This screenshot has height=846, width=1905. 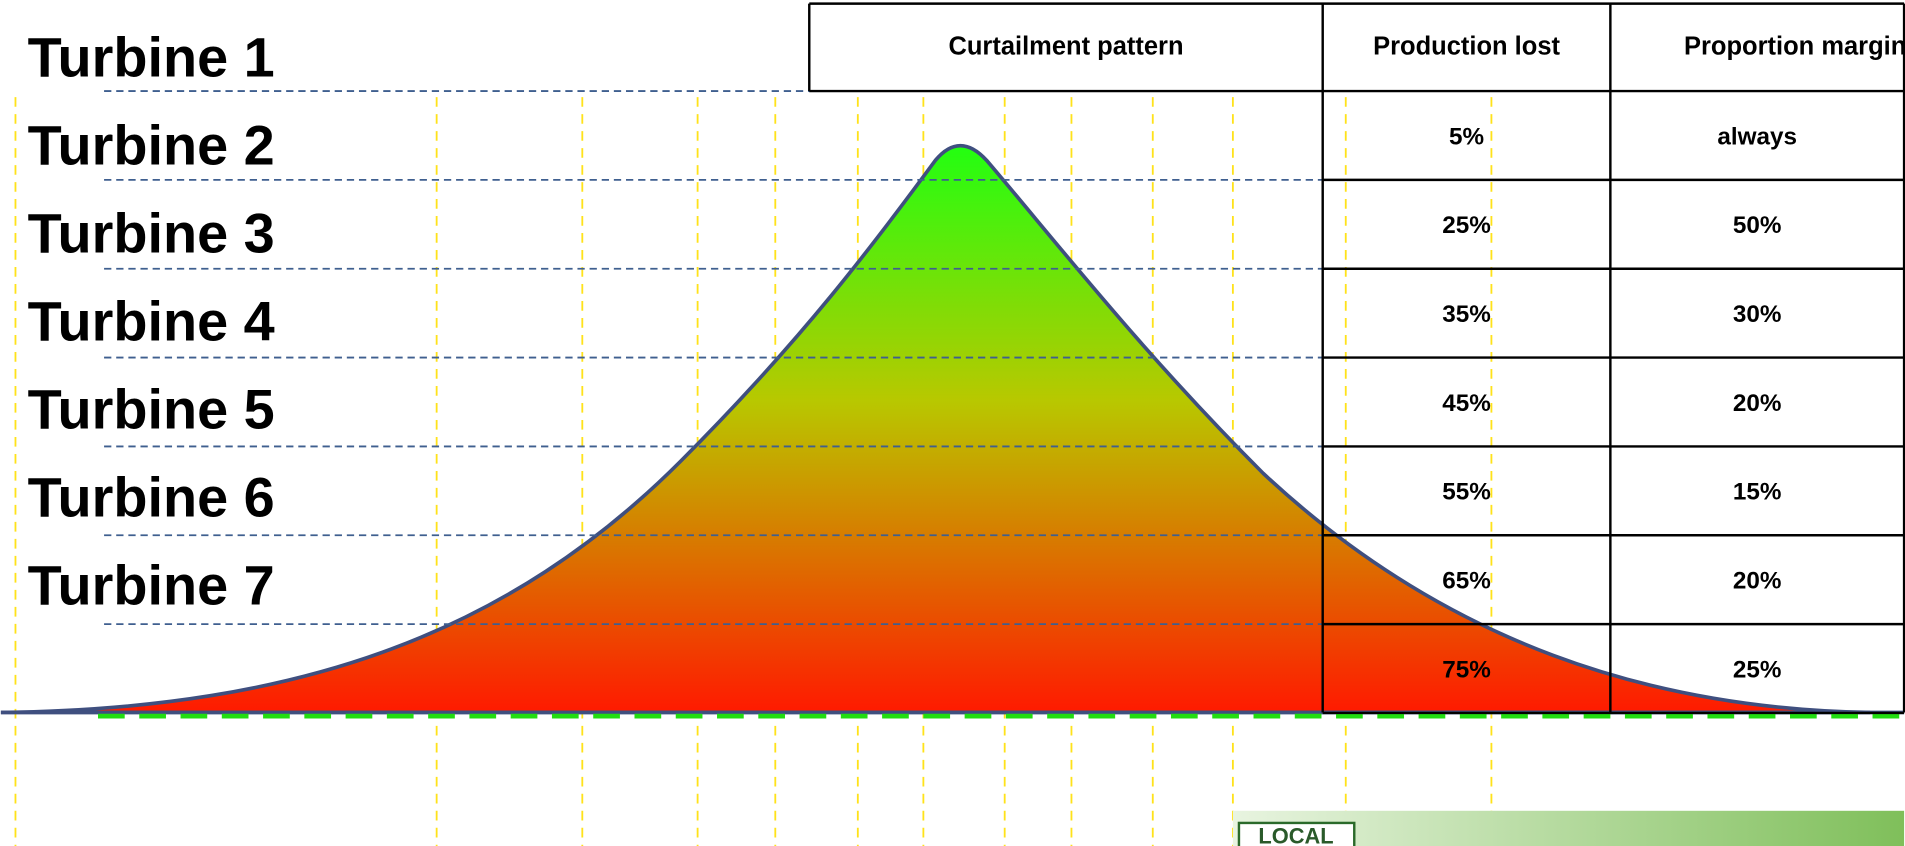 What do you see at coordinates (1466, 669) in the screenshot?
I see `table-cell: 75%` at bounding box center [1466, 669].